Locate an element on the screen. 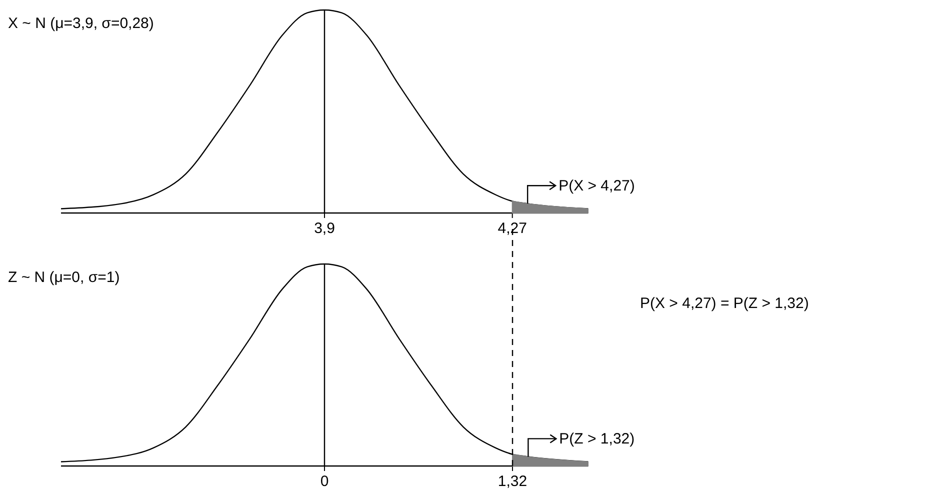 The width and height of the screenshot is (943, 500). annotation: P(X > 4,27) is located at coordinates (596, 186).